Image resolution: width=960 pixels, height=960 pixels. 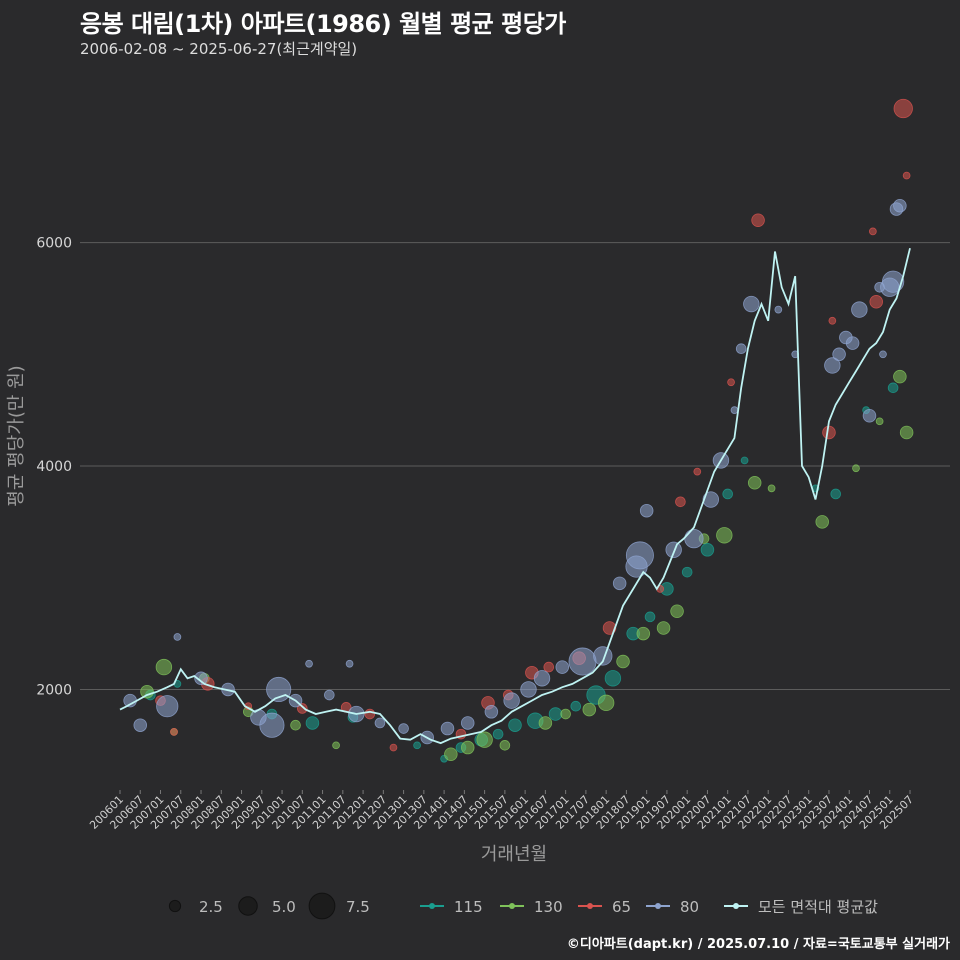 I want to click on y-tick-label: 6000, so click(x=54, y=244).